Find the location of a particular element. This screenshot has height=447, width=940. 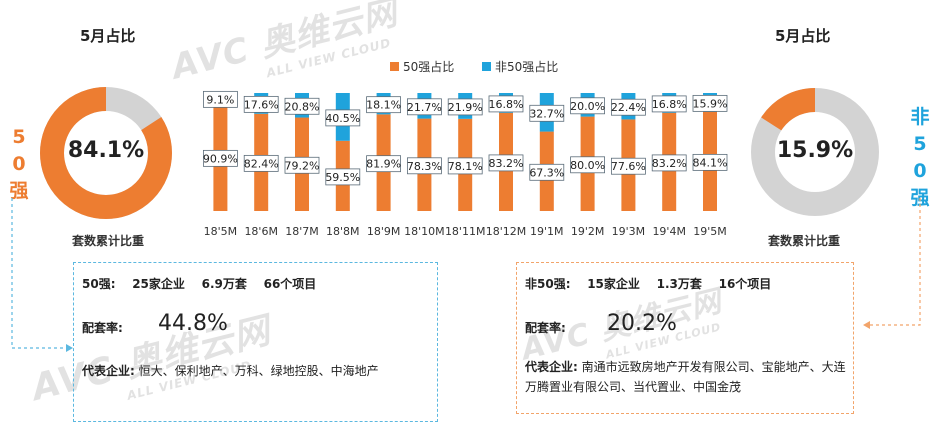

right-rep-text: 南通市远致房地产开发有限公司、宝能地产、大连万腾置业有限公司、当代置业、中国金茂 is located at coordinates (685, 377).